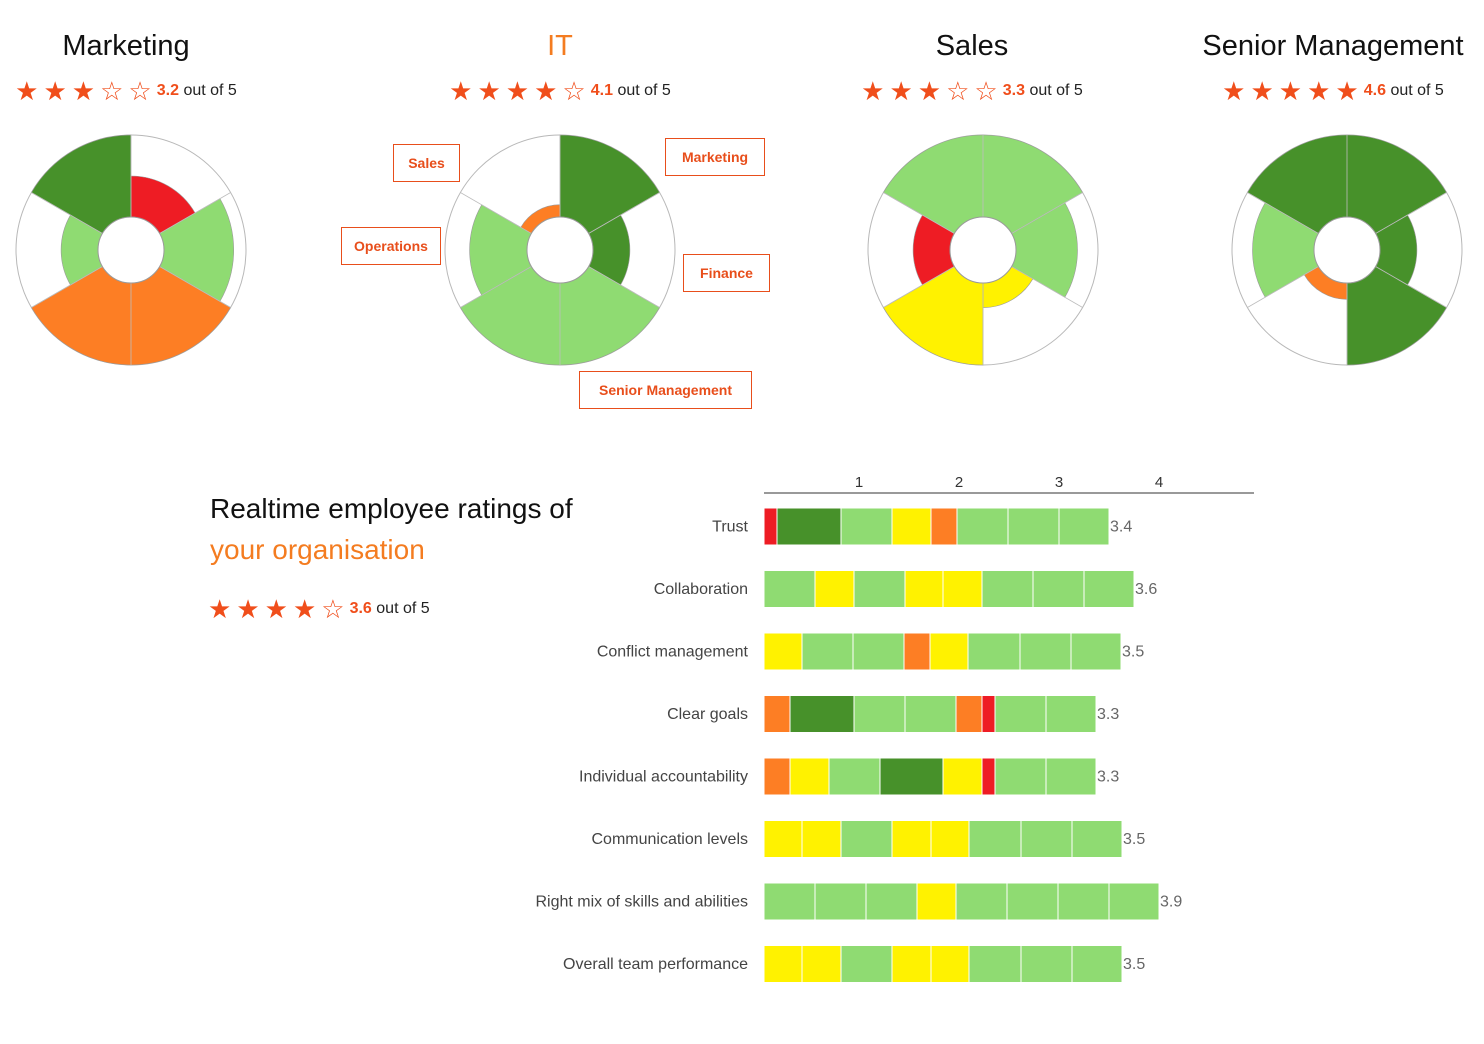 The height and width of the screenshot is (1044, 1484). I want to click on dept-rating: ★ ★ ★ ☆ ☆ 3.3 out of 5, so click(972, 91).